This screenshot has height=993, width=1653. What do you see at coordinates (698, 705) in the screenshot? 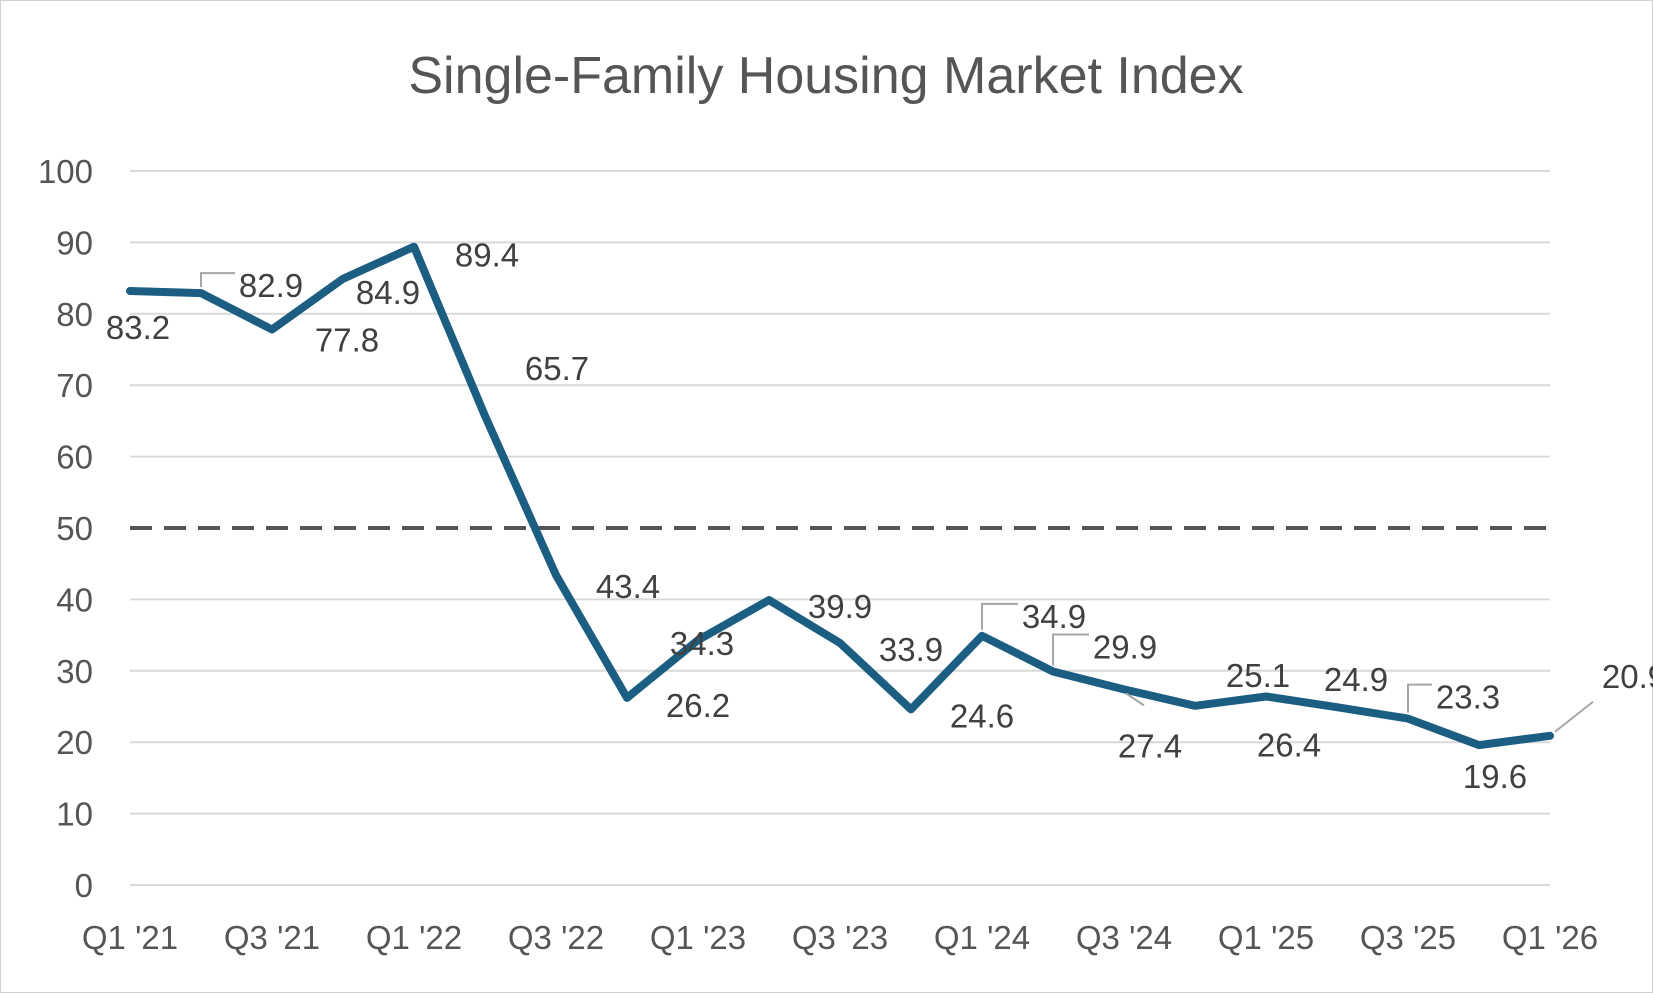
I see `data-label: 26.2` at bounding box center [698, 705].